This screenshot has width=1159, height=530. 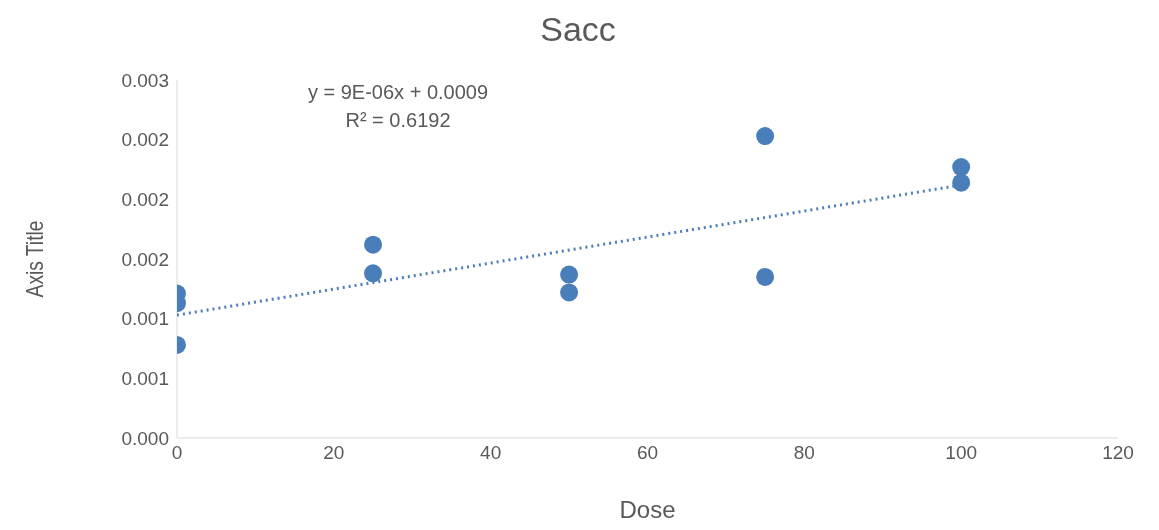 I want to click on x-tick-label: 0, so click(x=177, y=453).